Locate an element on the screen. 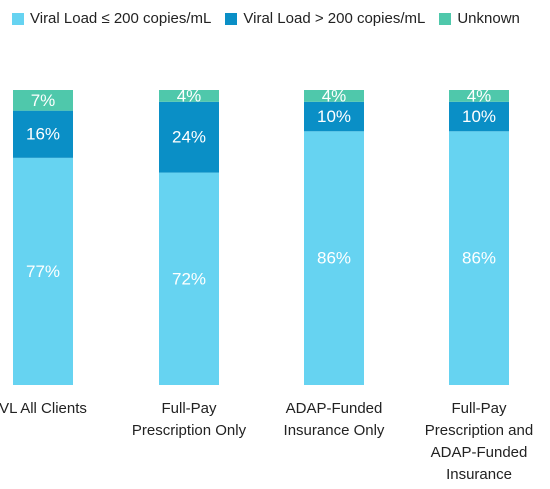  legend-label: Unknown is located at coordinates (488, 18).